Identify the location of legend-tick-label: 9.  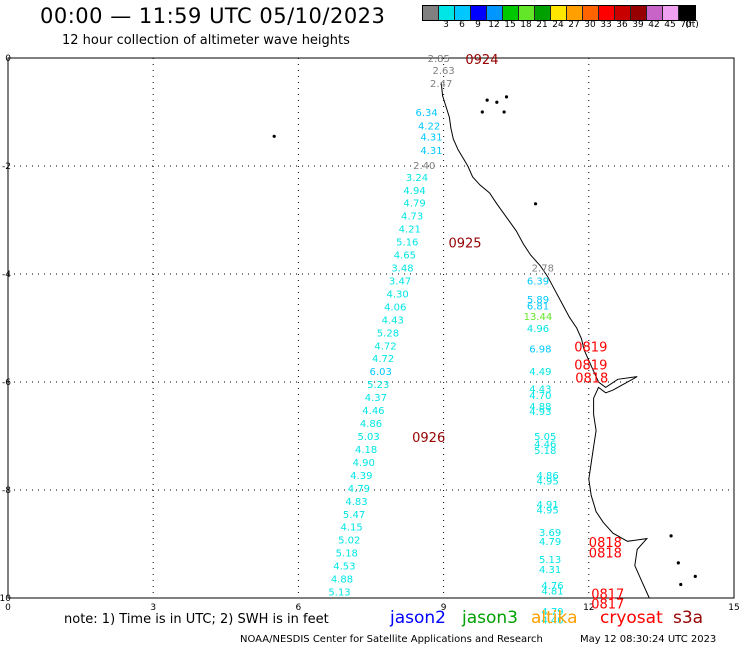
(478, 25).